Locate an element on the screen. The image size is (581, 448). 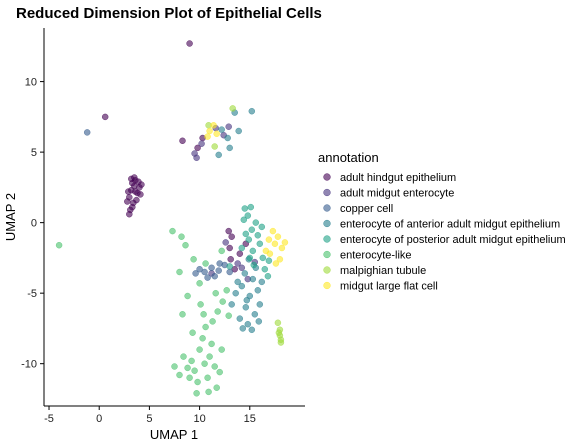
y-tick-label-1: -5 is located at coordinates (32, 294).